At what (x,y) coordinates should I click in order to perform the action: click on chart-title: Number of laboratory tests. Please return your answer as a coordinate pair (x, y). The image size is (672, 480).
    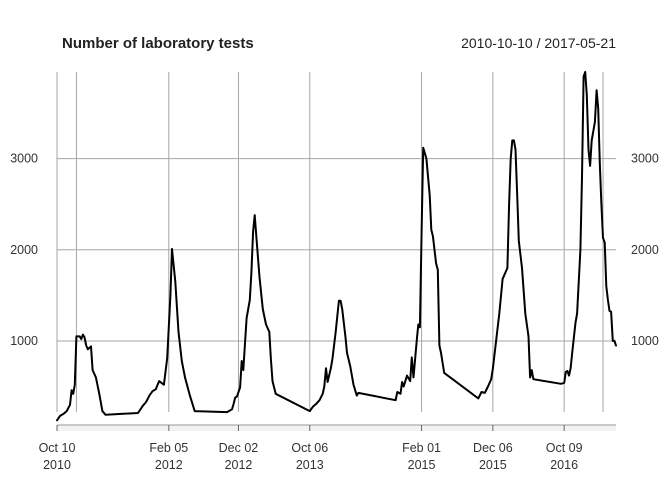
    Looking at the image, I should click on (158, 43).